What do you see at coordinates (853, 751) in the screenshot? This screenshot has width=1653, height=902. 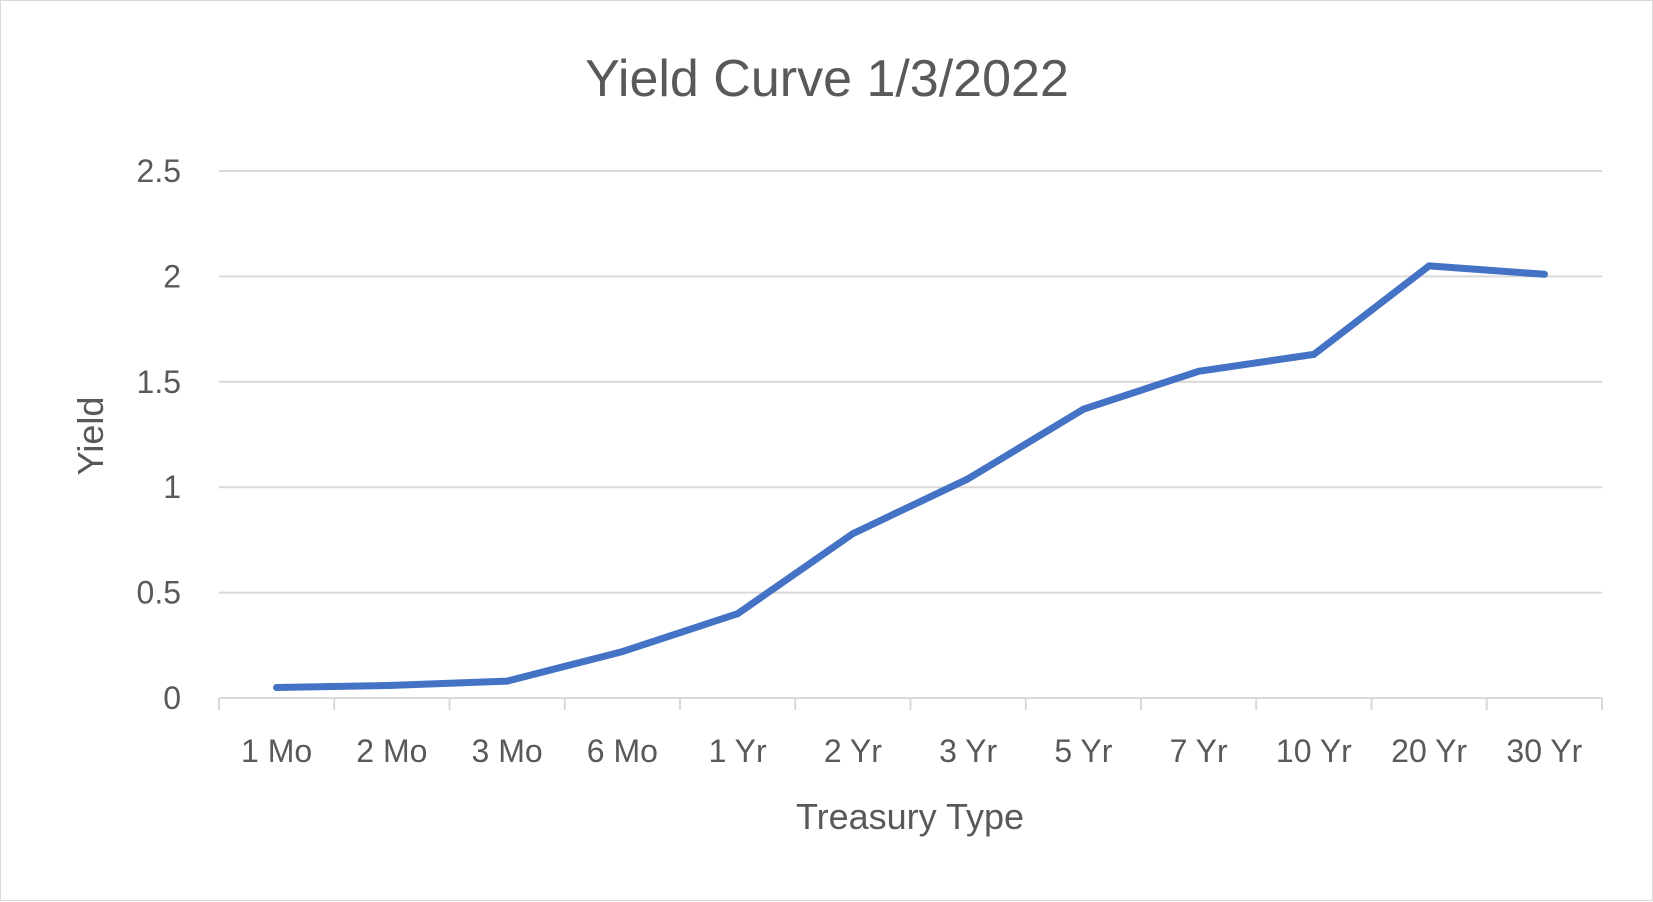 I see `x-tick-label: 2 Yr` at bounding box center [853, 751].